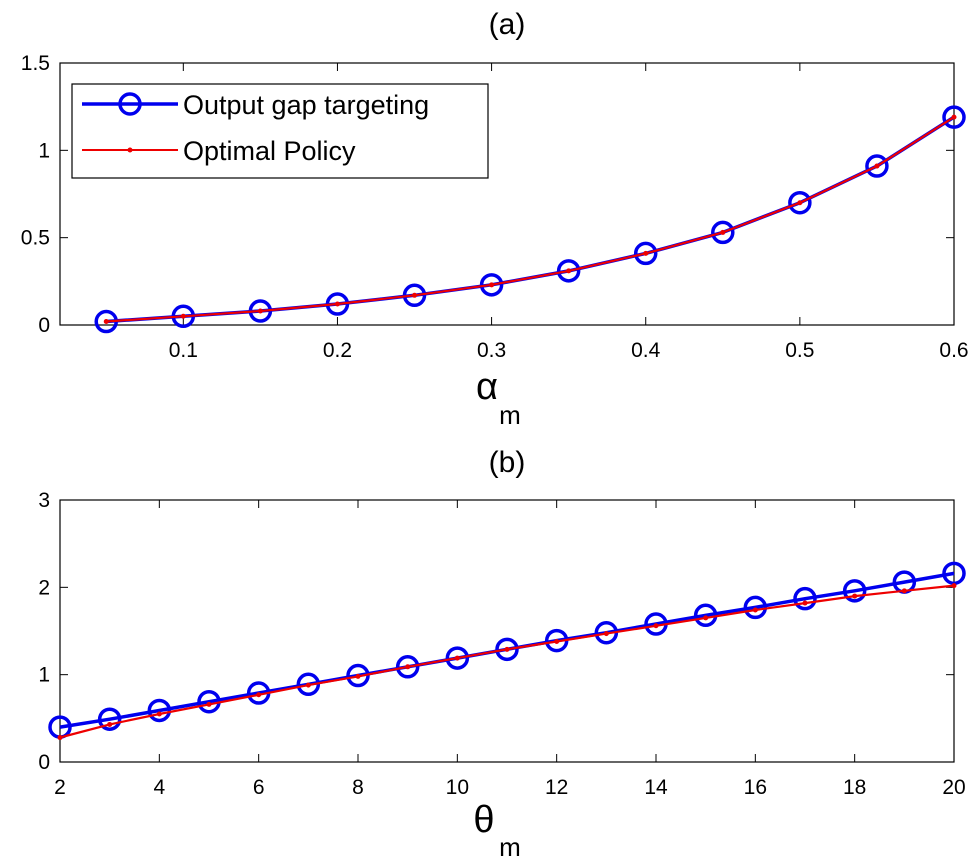 The image size is (980, 861). What do you see at coordinates (953, 787) in the screenshot?
I see `panel-b-xtick-label: 20` at bounding box center [953, 787].